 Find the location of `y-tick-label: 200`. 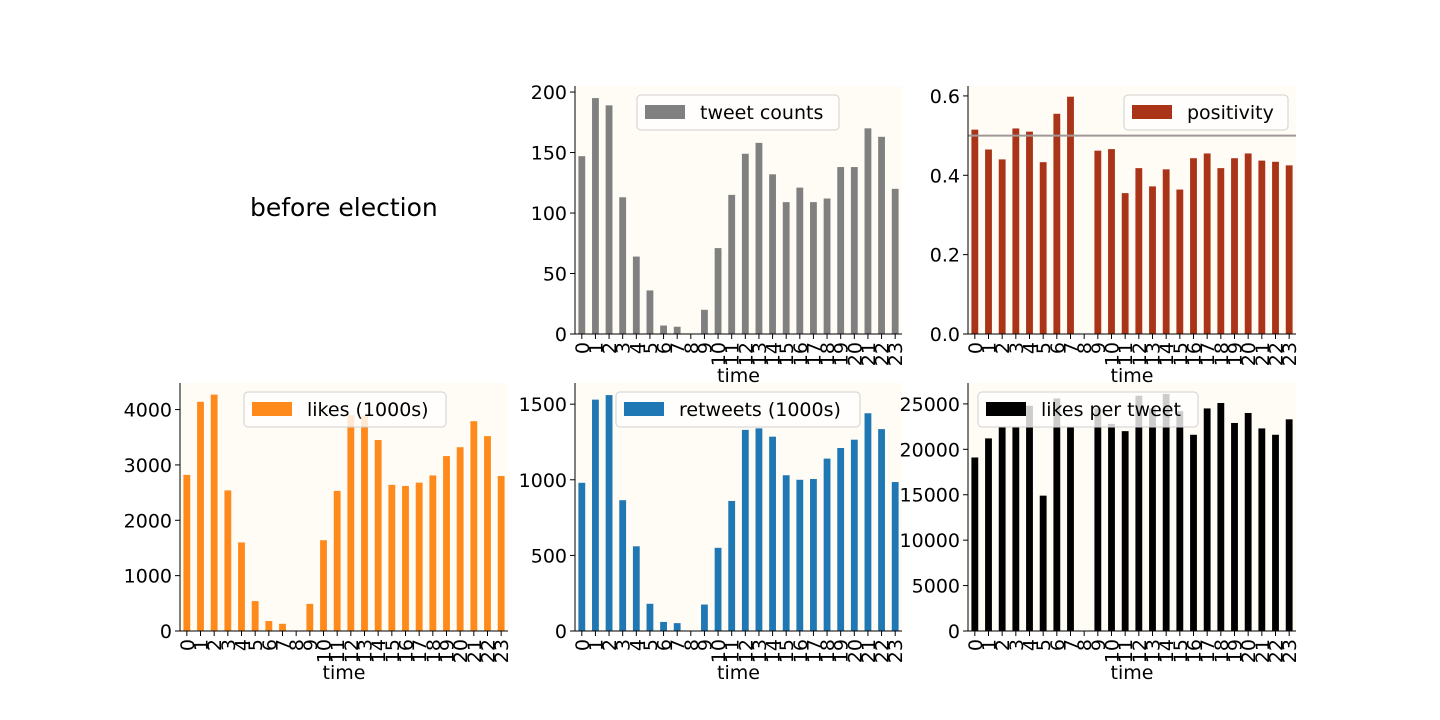

y-tick-label: 200 is located at coordinates (549, 93).